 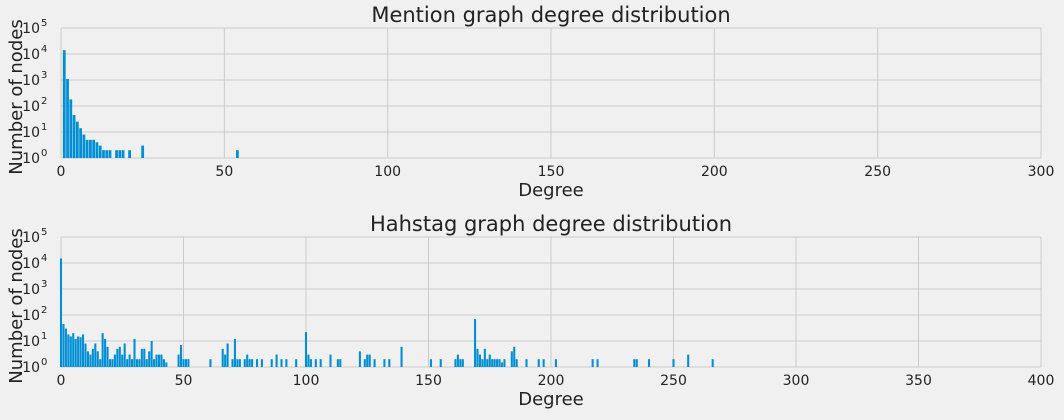 I want to click on y-tick-label: 10 3, so click(x=34, y=79).